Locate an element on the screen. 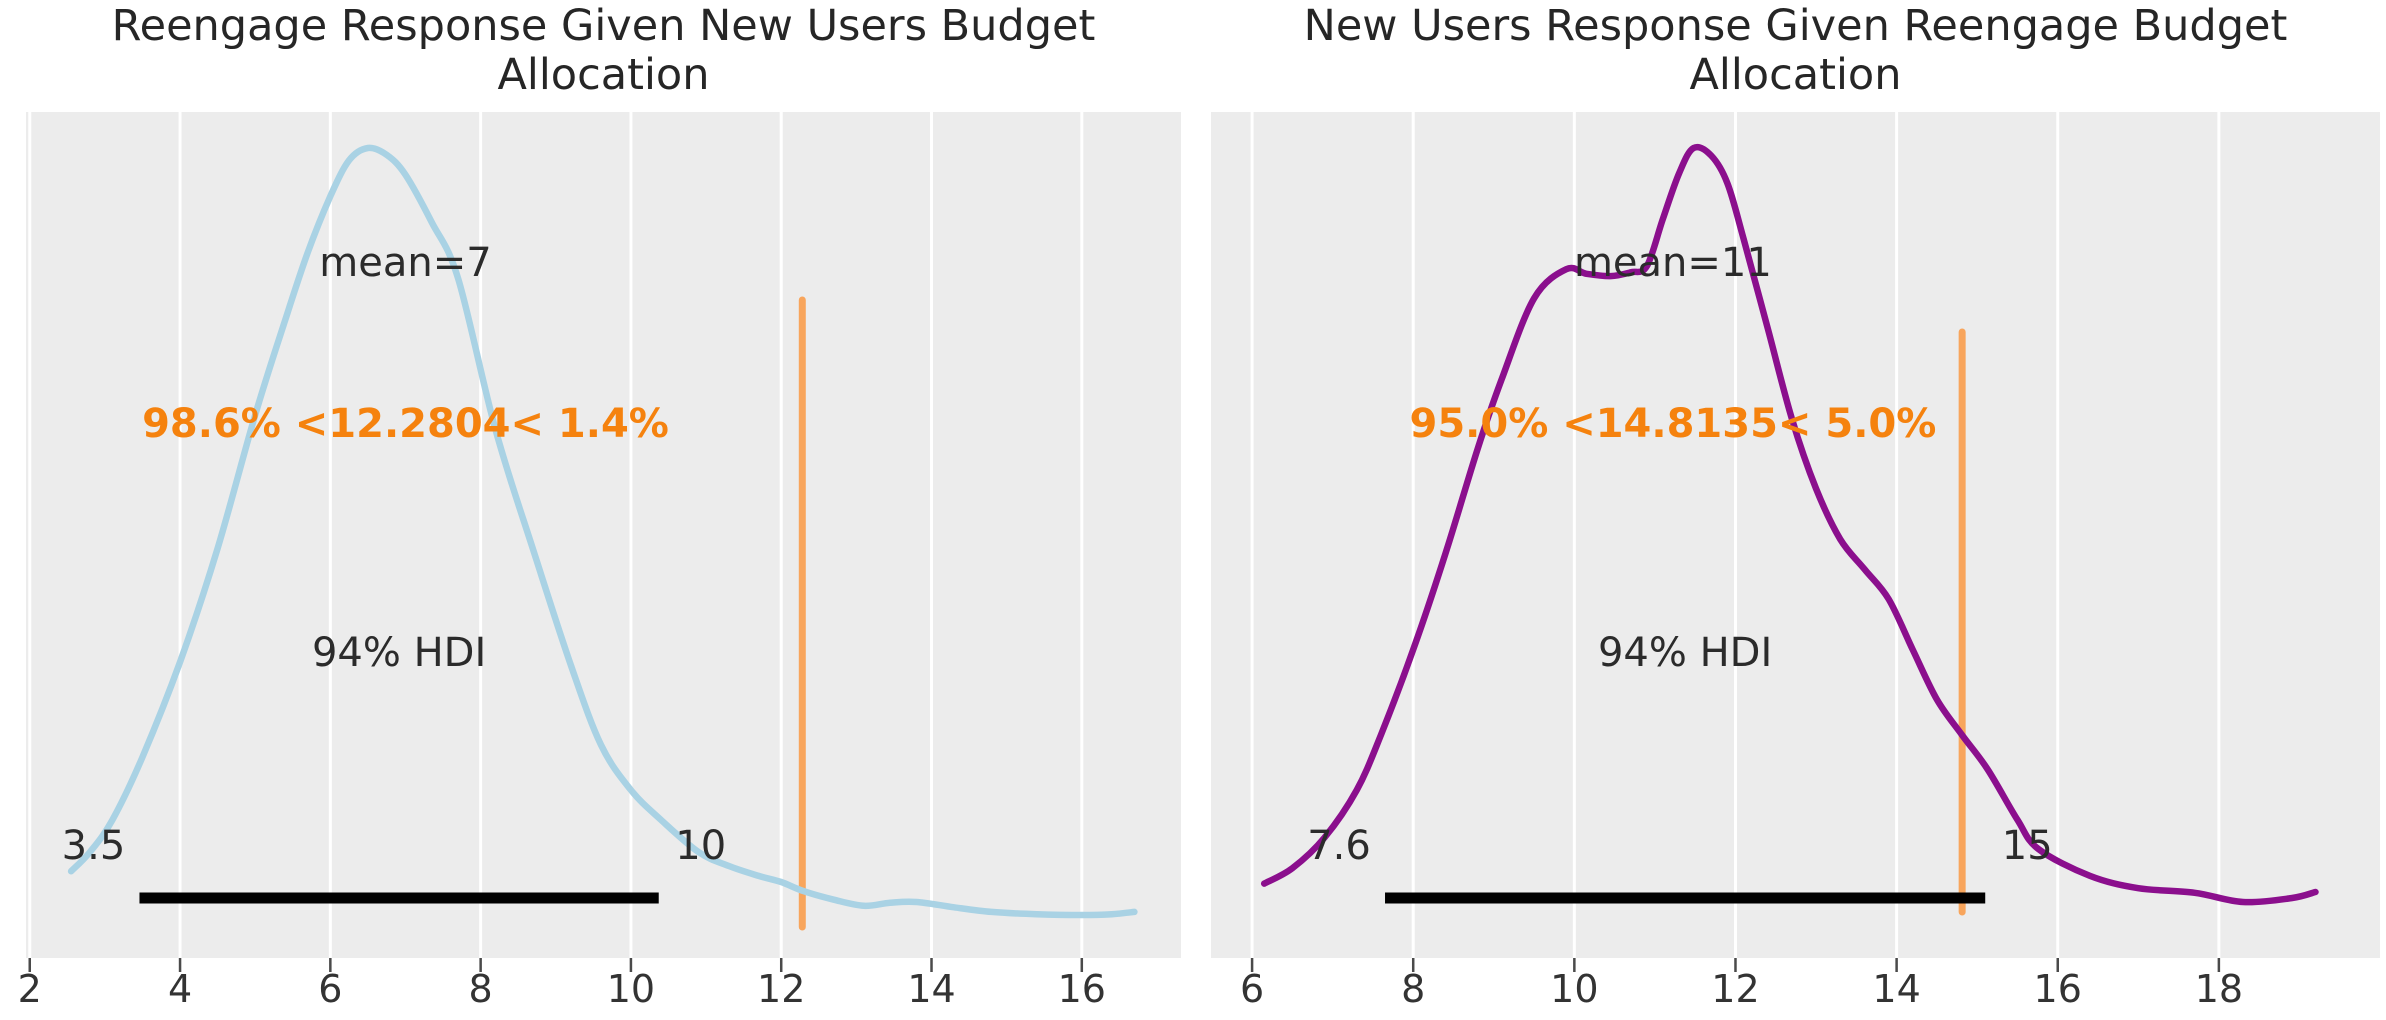 This screenshot has height=1020, width=2386. ref-interval-label: 98.6% <12.2804< 1.4% is located at coordinates (405, 424).